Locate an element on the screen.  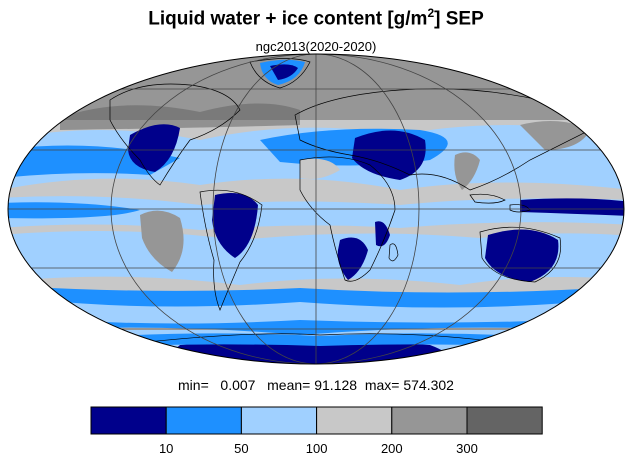
chart-title: Liquid water + ice content [g/m2] SEP is located at coordinates (316, 18).